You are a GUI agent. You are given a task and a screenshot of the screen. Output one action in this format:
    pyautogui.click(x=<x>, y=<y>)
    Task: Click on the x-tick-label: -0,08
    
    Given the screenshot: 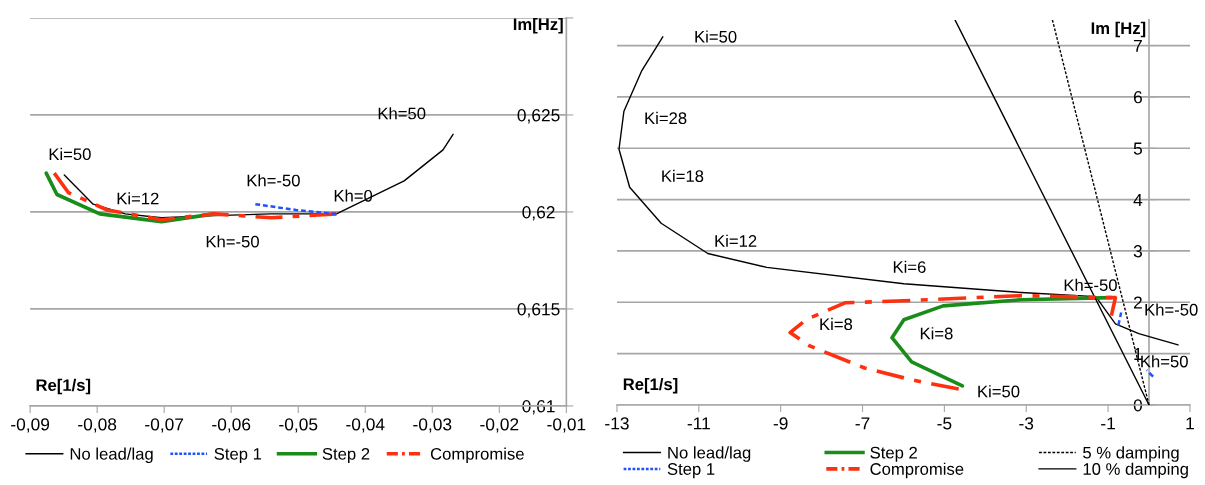 What is the action you would take?
    pyautogui.click(x=97, y=425)
    